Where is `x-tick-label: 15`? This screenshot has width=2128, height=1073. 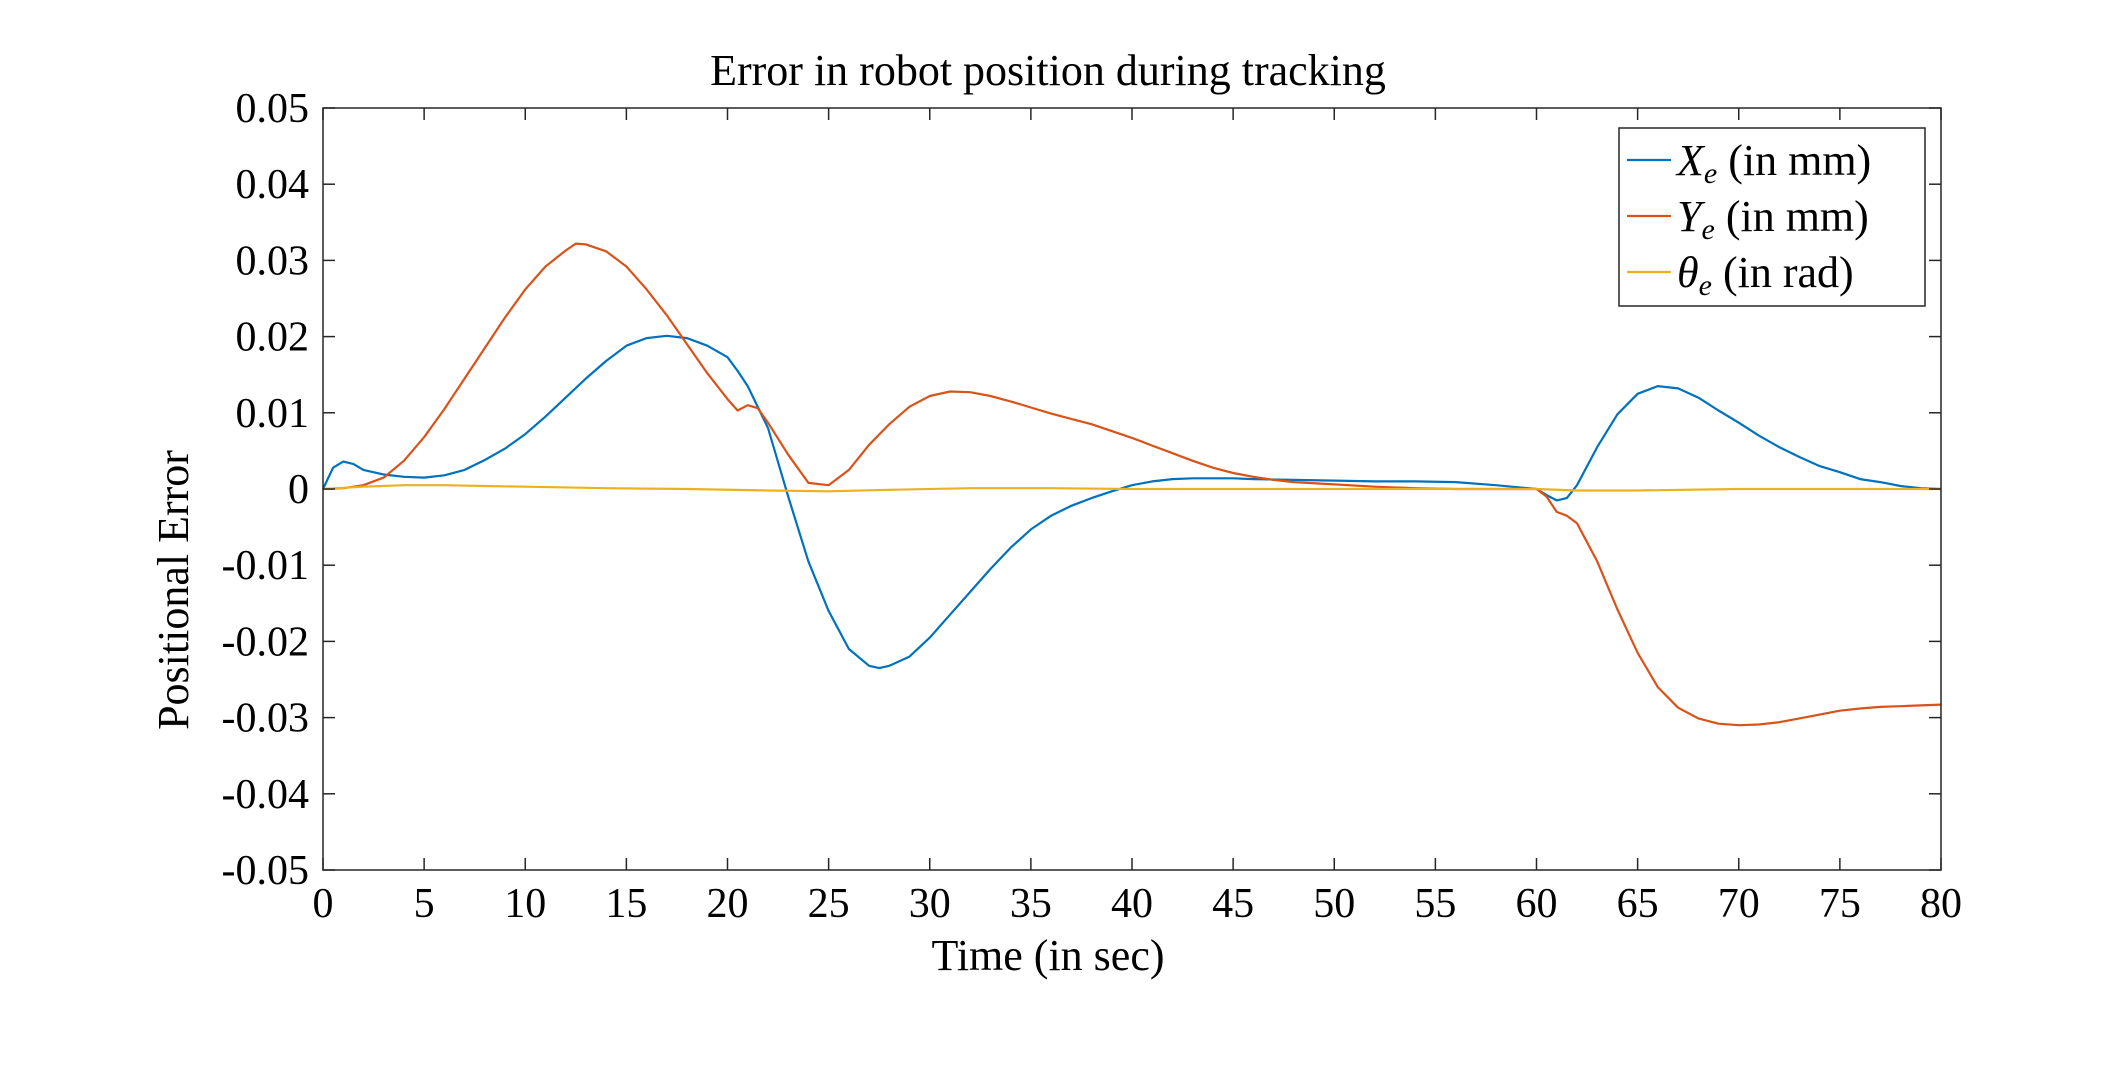 x-tick-label: 15 is located at coordinates (626, 904).